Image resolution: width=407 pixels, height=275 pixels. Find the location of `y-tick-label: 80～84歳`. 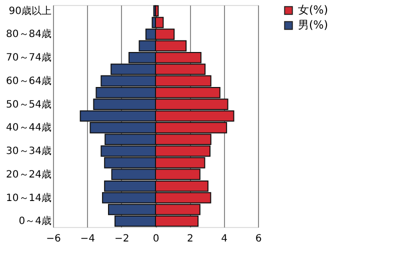

y-tick-label: 80～84歳 is located at coordinates (29, 34).